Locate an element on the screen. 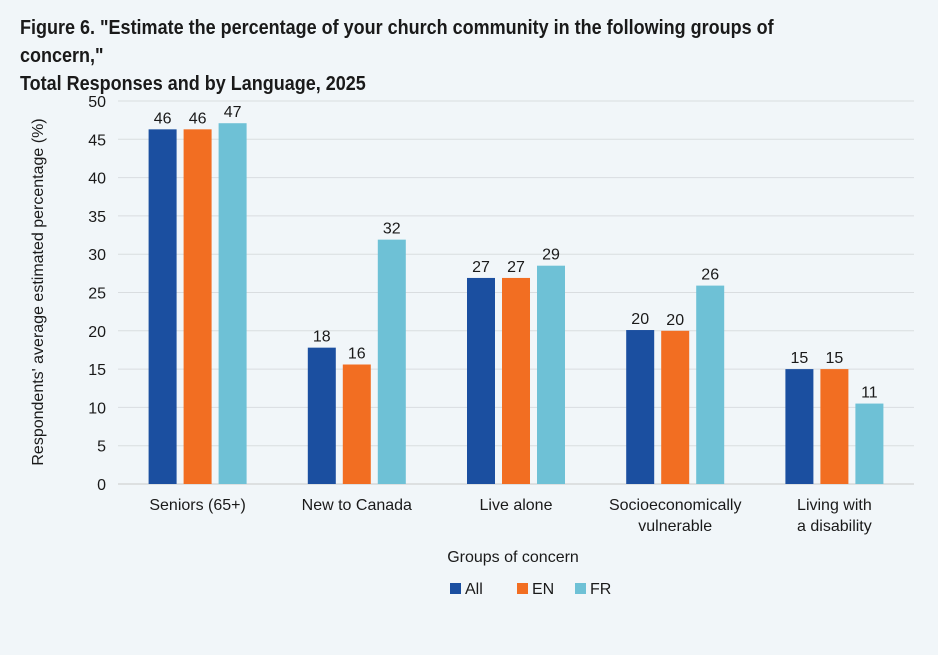  y-tick-label: 45 is located at coordinates (97, 140).